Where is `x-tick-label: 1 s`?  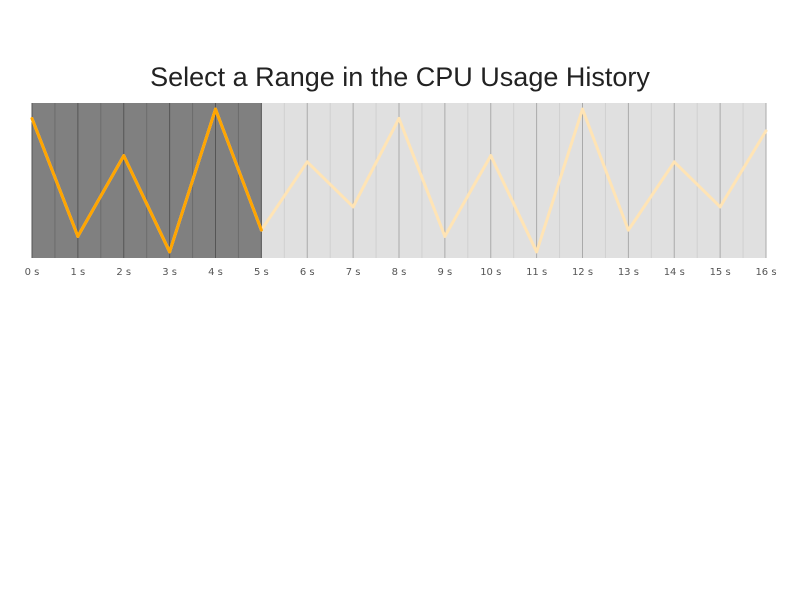 x-tick-label: 1 s is located at coordinates (77, 272).